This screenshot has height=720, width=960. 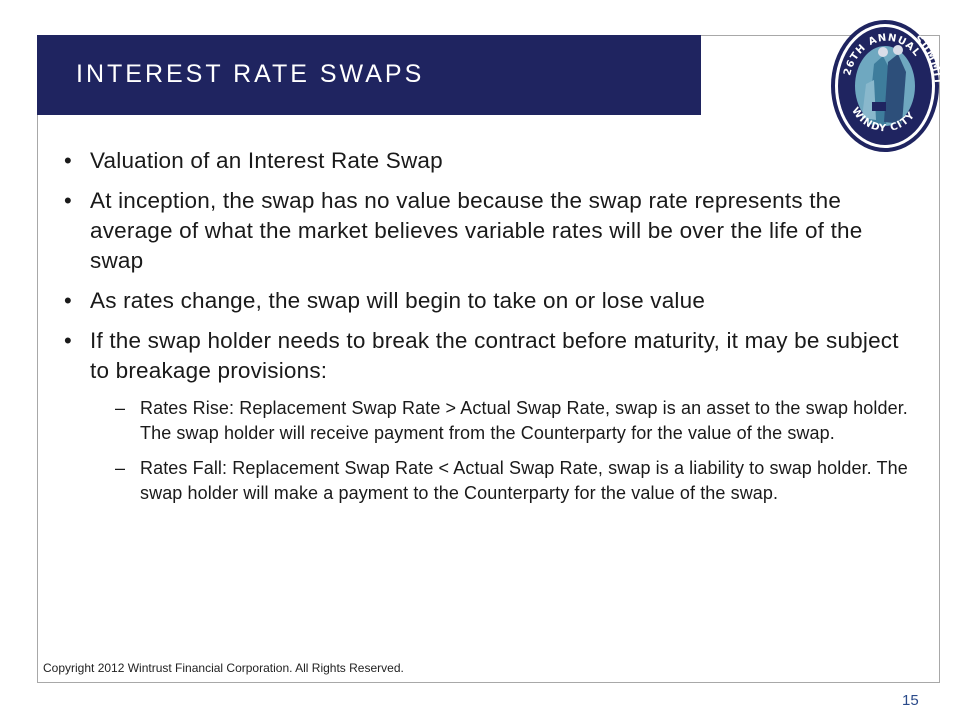 I want to click on summit-logo-icon: 26TH ANNUAL SUMMIT WINDY CITY, so click(x=886, y=86).